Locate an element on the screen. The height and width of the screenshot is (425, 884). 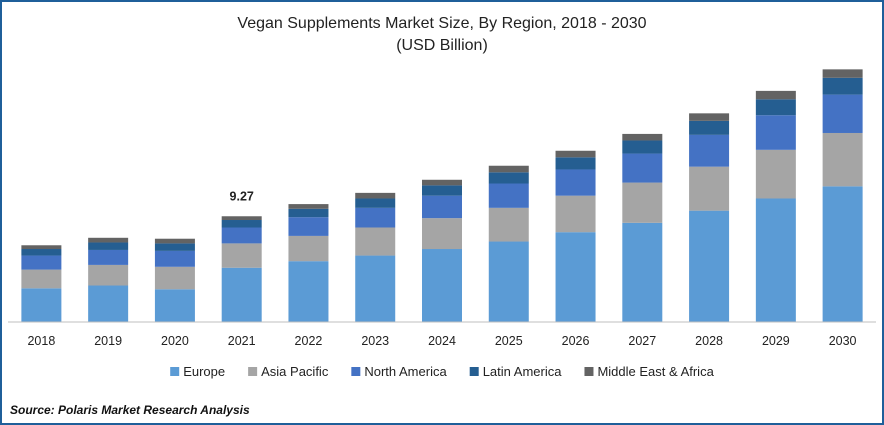
x-tick-label: 2030 is located at coordinates (843, 341).